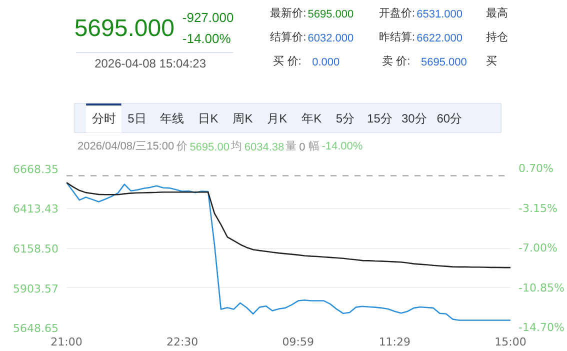 This screenshot has height=351, width=567. Describe the element at coordinates (396, 61) in the screenshot. I see `text: 卖 价:` at that location.